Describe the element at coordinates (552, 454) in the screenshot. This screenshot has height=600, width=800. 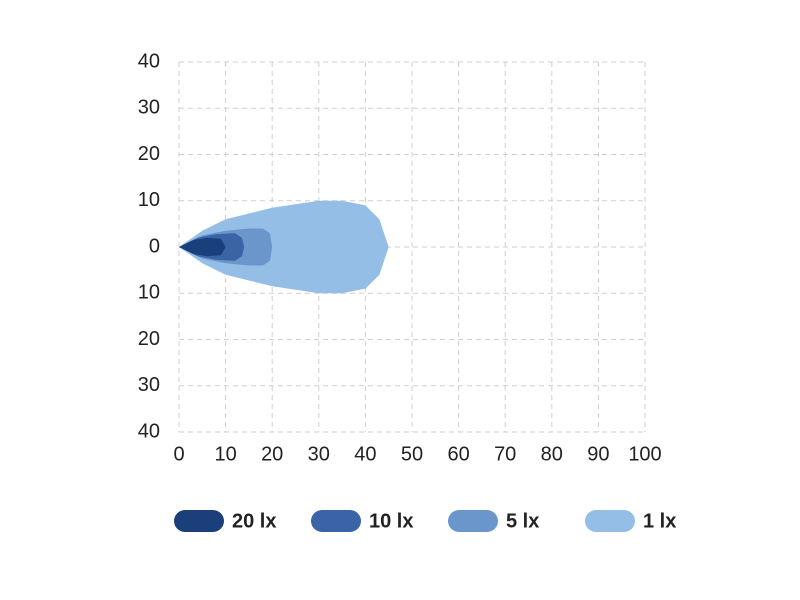
I see `x-tick-label: 80` at that location.